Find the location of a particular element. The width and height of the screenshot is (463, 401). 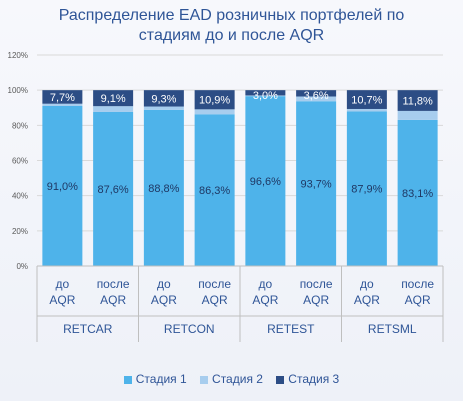

data-label-stage-3: 11,8% is located at coordinates (417, 102).